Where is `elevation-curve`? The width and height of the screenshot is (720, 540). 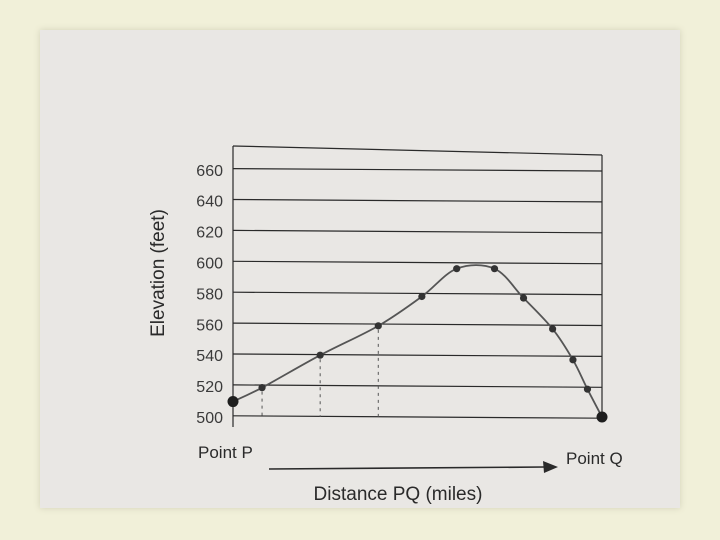 elevation-curve is located at coordinates (417, 341).